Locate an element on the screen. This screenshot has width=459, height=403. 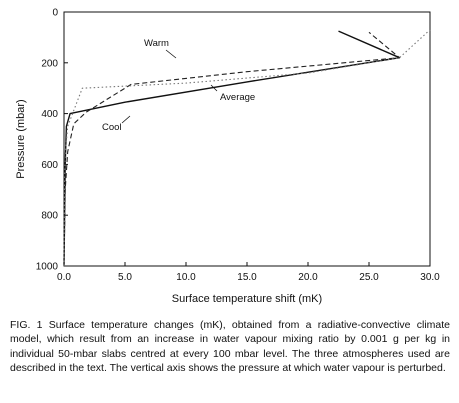
y-tick-label: 400 is located at coordinates (49, 114).